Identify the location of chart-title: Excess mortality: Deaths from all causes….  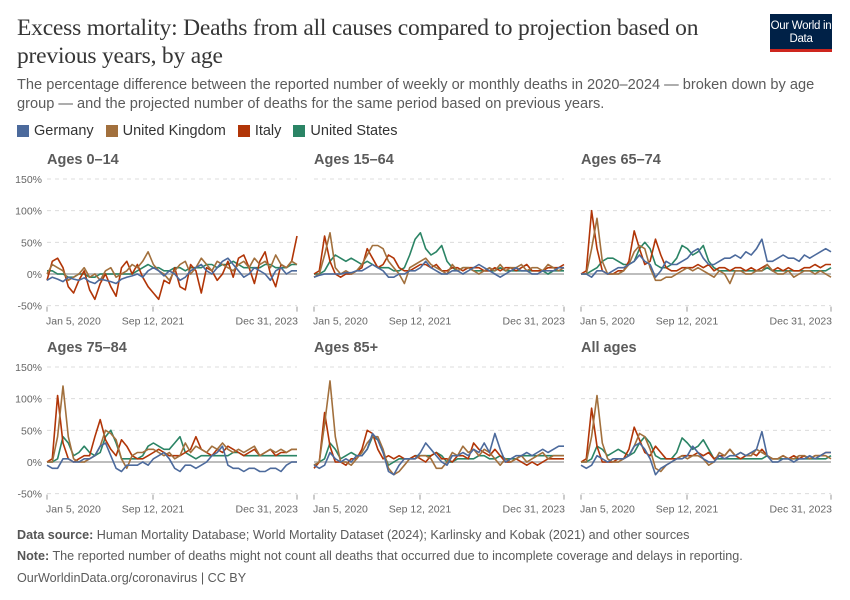
(358, 42).